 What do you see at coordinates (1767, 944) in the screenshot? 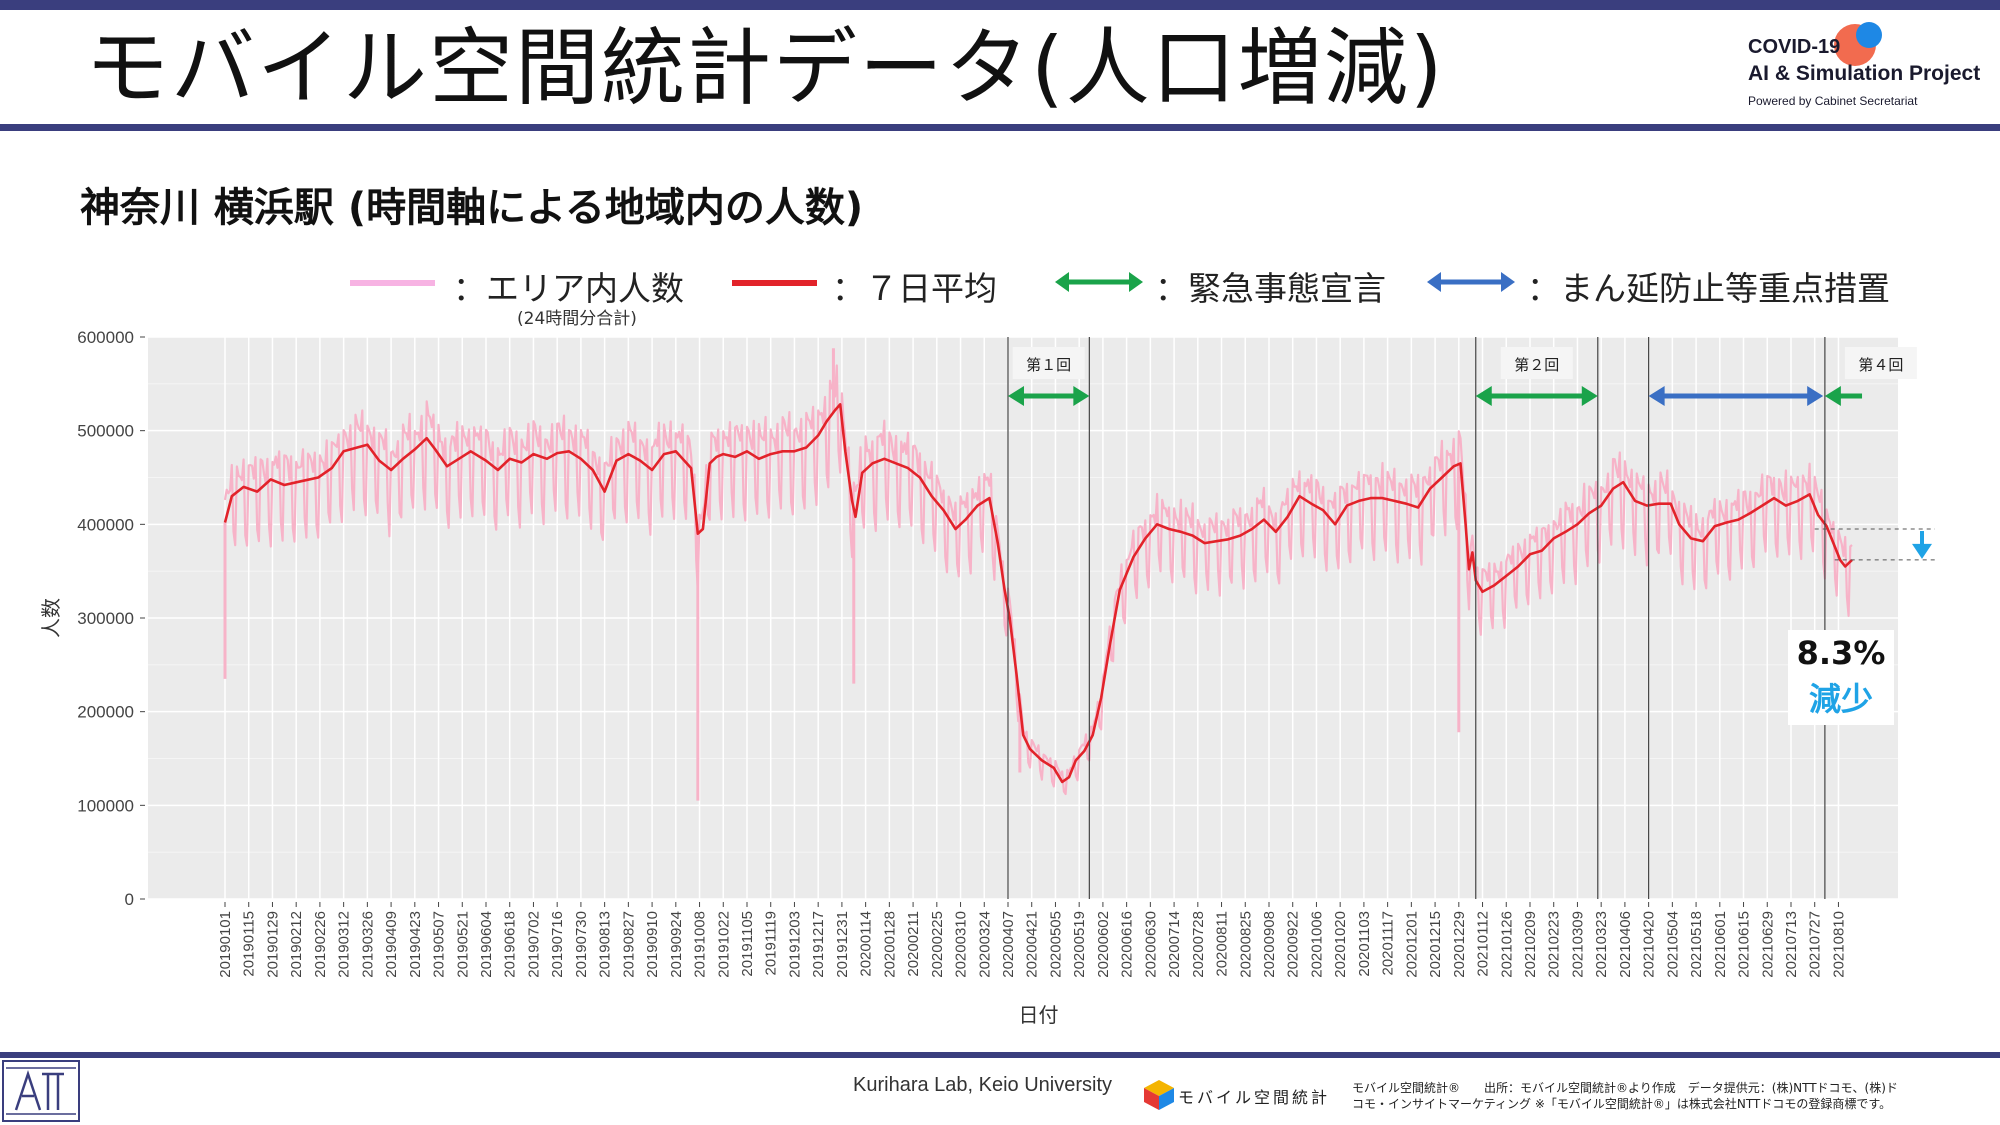
I see `x-tick-label: 20210629` at bounding box center [1767, 944].